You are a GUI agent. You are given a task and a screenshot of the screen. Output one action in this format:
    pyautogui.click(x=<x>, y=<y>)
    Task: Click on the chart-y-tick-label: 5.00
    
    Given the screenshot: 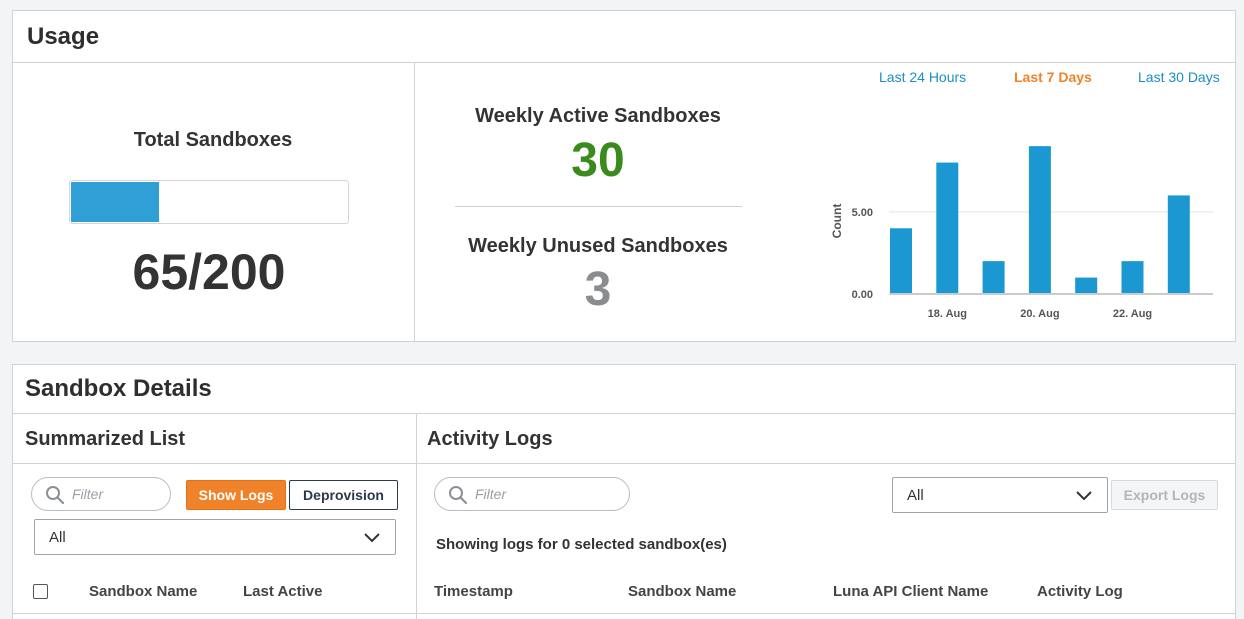 What is the action you would take?
    pyautogui.click(x=862, y=213)
    